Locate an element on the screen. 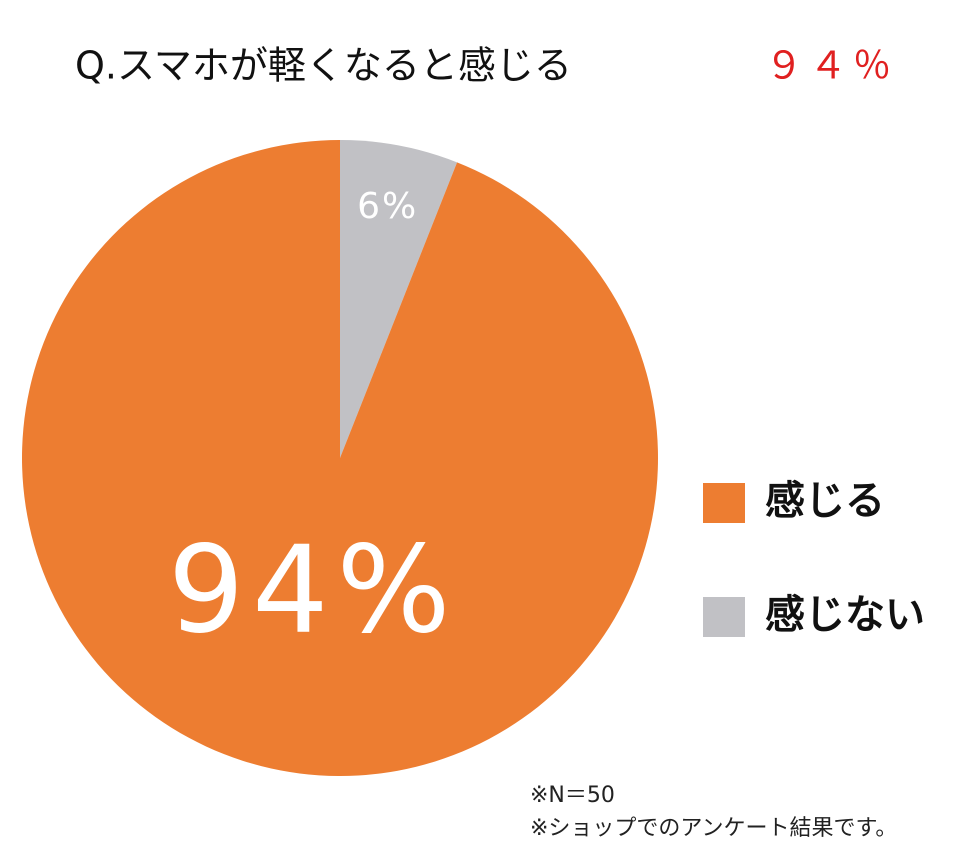 This screenshot has width=976, height=864. chart-title: Q.スマホが軽くなると感じる is located at coordinates (323, 66).